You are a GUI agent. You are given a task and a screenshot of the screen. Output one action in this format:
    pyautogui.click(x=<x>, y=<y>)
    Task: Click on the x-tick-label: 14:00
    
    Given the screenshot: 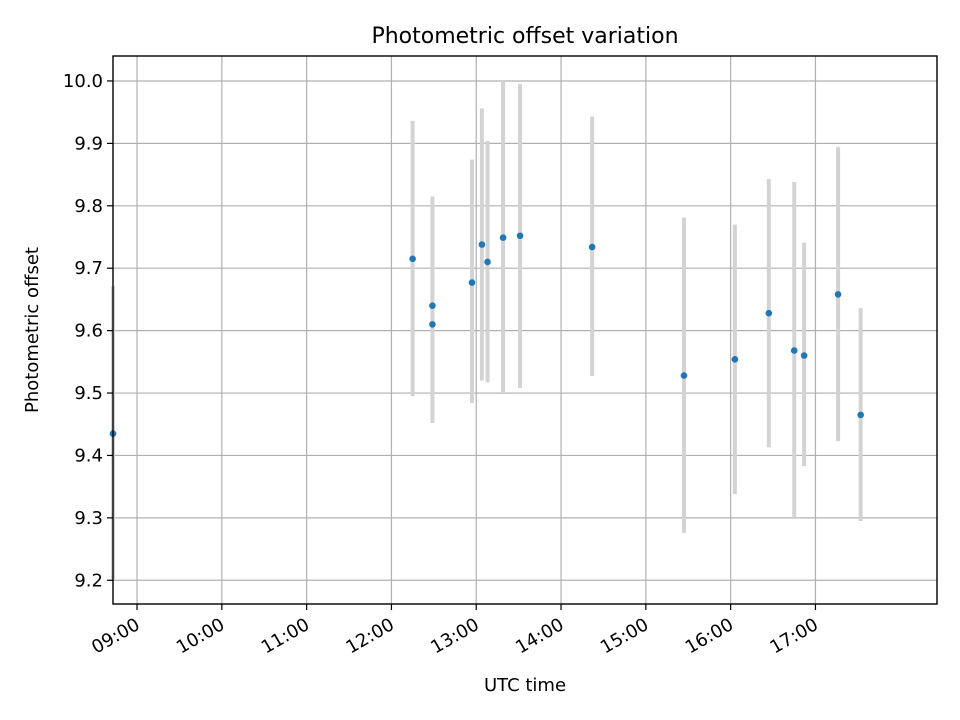 What is the action you would take?
    pyautogui.click(x=539, y=636)
    